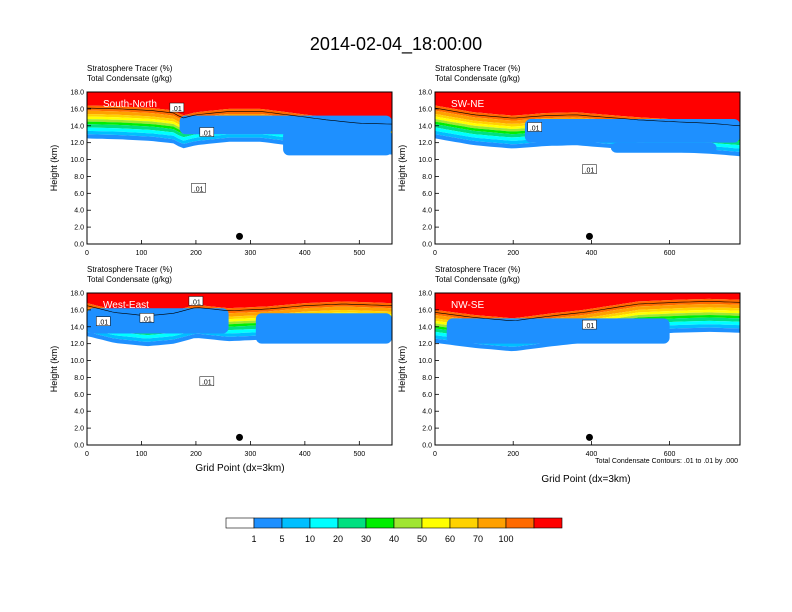 The width and height of the screenshot is (792, 612). Describe the element at coordinates (467, 305) in the screenshot. I see `panel-name: NW-SE` at that location.